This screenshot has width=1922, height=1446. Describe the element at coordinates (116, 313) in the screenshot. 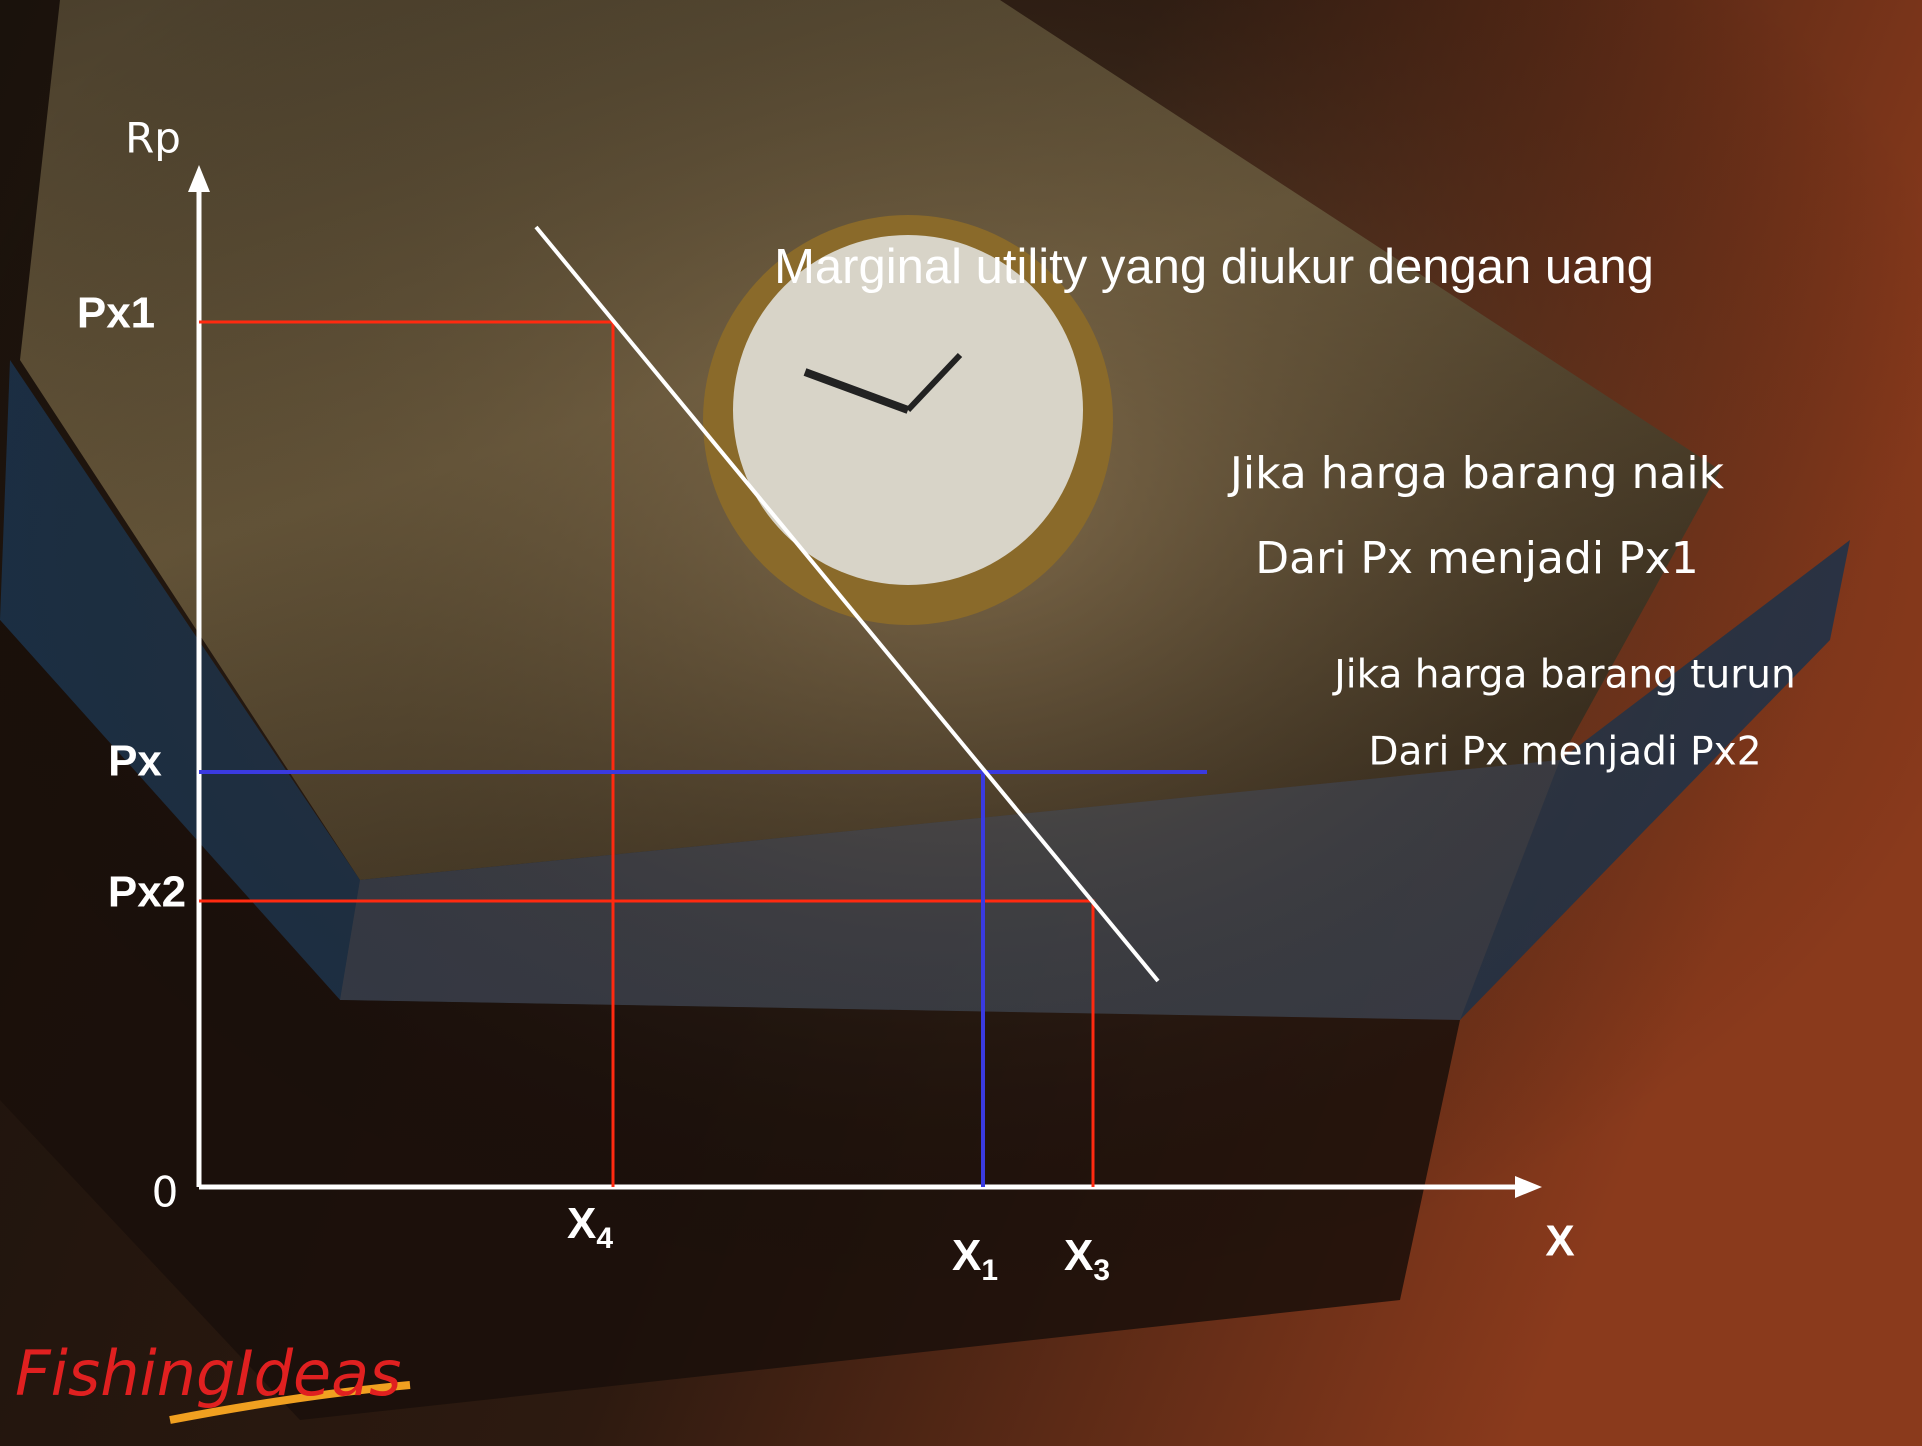

I see `price-label: Px1` at that location.